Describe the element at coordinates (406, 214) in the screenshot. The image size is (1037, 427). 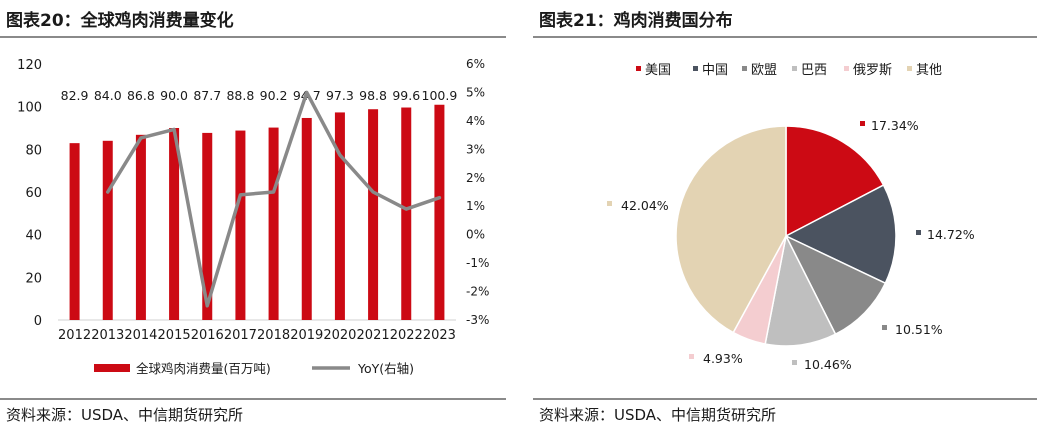
I see `bar-2022` at that location.